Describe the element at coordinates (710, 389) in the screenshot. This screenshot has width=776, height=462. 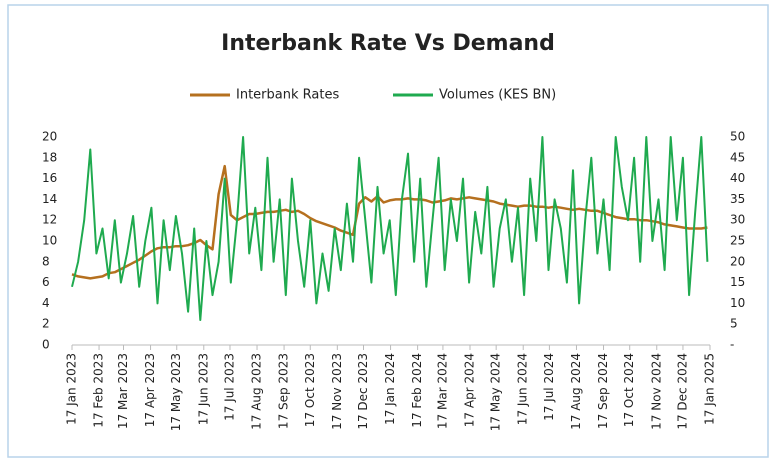
I see `x-tick-label: 17 Jan 2025` at that location.